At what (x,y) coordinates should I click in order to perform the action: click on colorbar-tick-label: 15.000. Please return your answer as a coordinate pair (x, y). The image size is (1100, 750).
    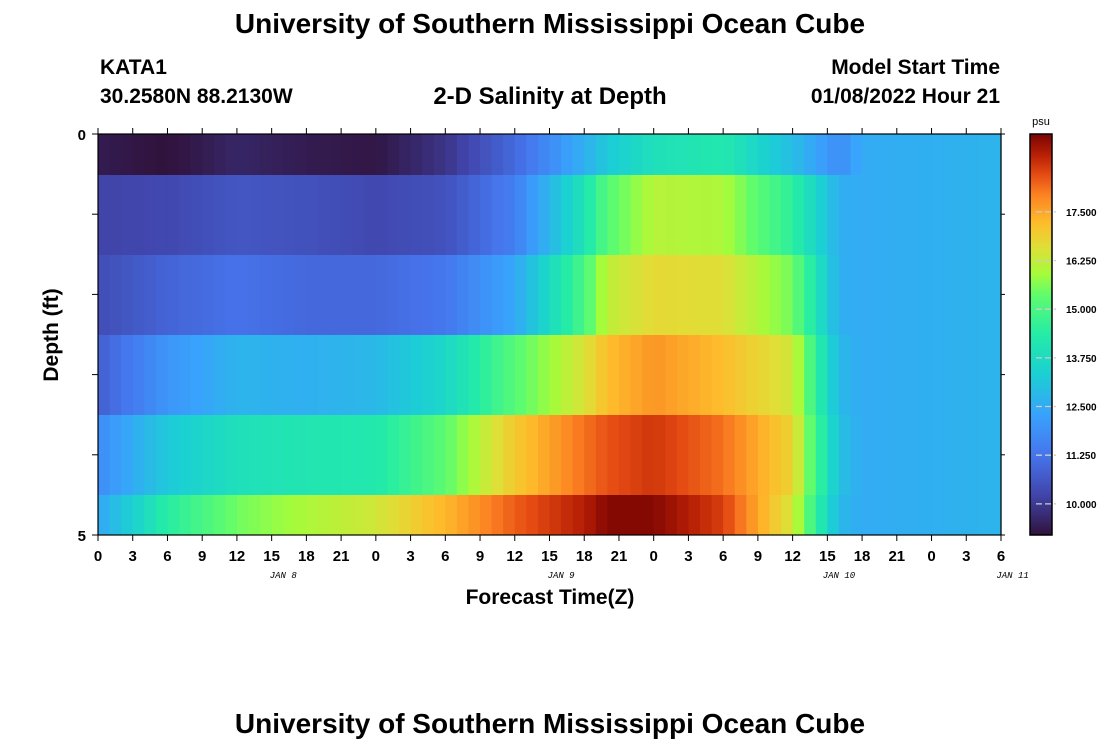
    Looking at the image, I should click on (1081, 310).